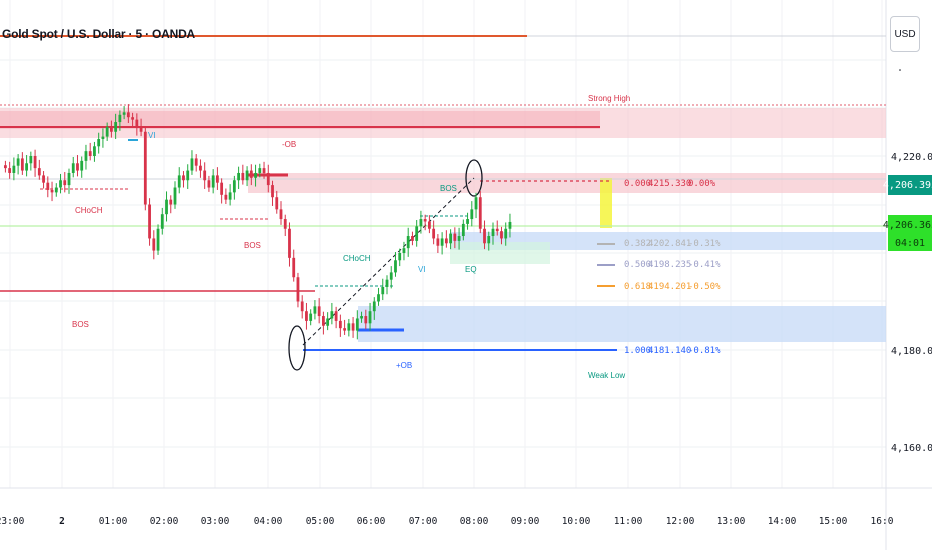 This screenshot has height=550, width=932. I want to click on price-tick-label: 4,180.000, so click(911, 351).